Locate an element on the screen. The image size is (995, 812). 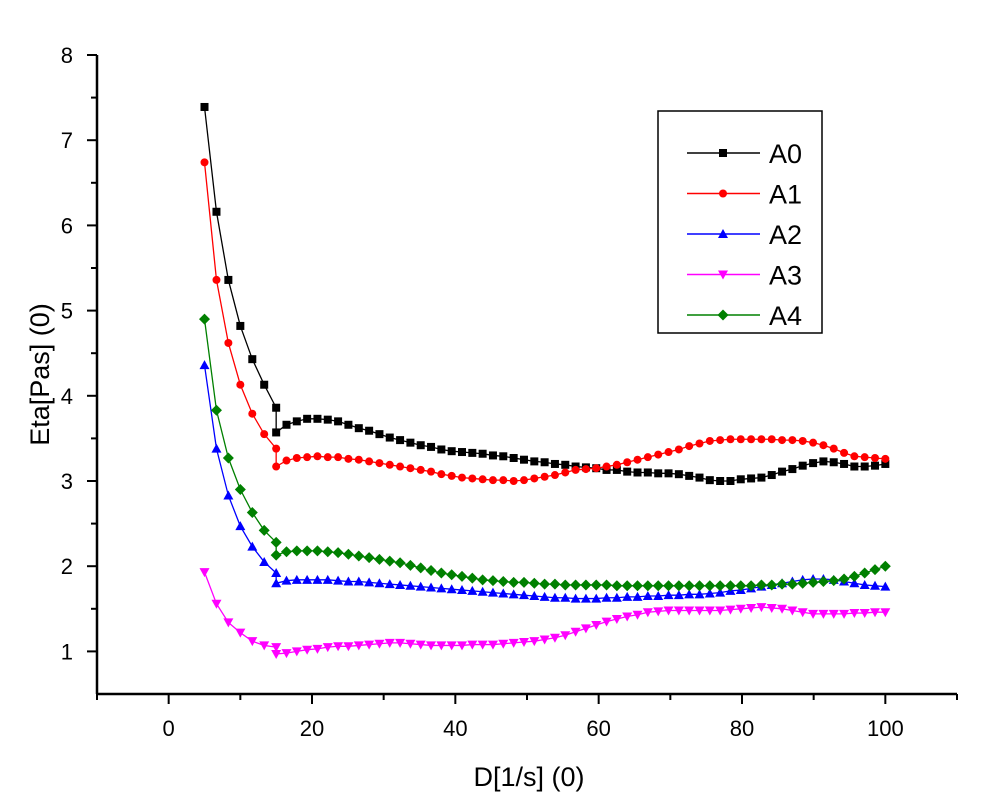
x-axis-title: D[1/s] (0) is located at coordinates (528, 777).